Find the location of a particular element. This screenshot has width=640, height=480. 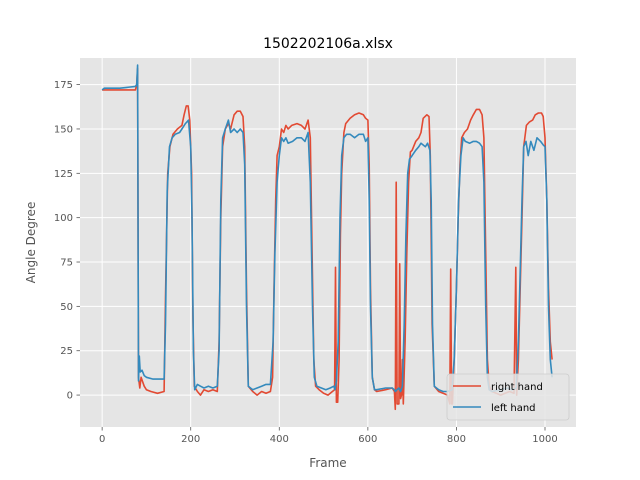

y-tick-label: 100 is located at coordinates (63, 218).